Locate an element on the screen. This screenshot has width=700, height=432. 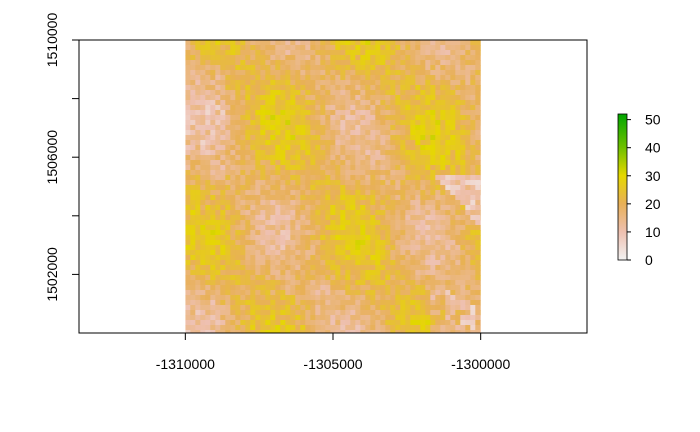
legend-color-bar is located at coordinates (622, 187).